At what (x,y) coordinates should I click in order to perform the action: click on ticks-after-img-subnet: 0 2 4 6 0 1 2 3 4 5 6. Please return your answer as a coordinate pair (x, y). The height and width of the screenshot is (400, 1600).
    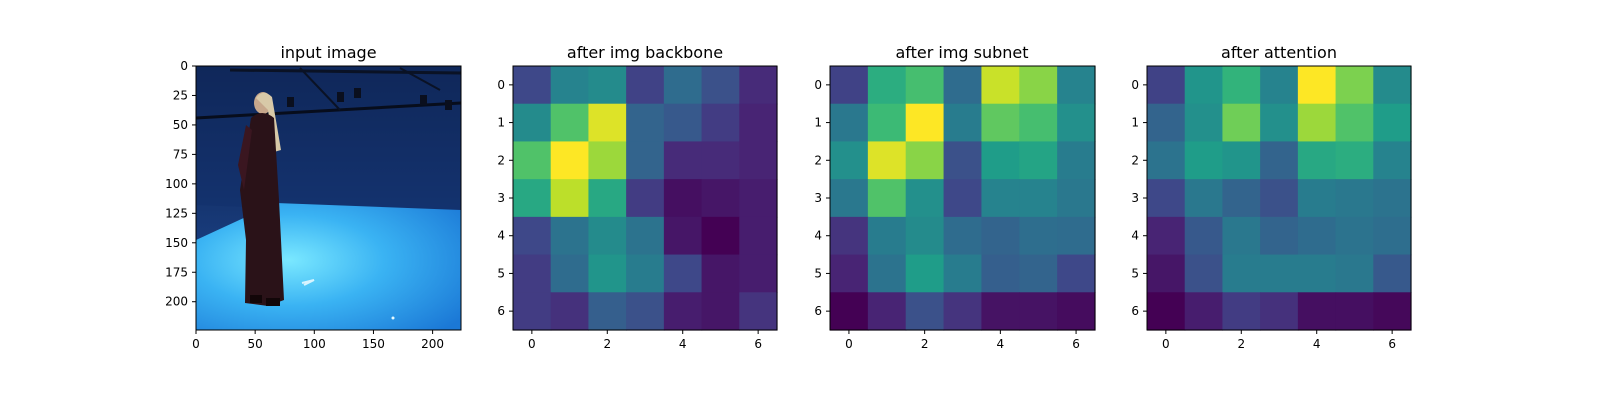
    Looking at the image, I should click on (947, 214).